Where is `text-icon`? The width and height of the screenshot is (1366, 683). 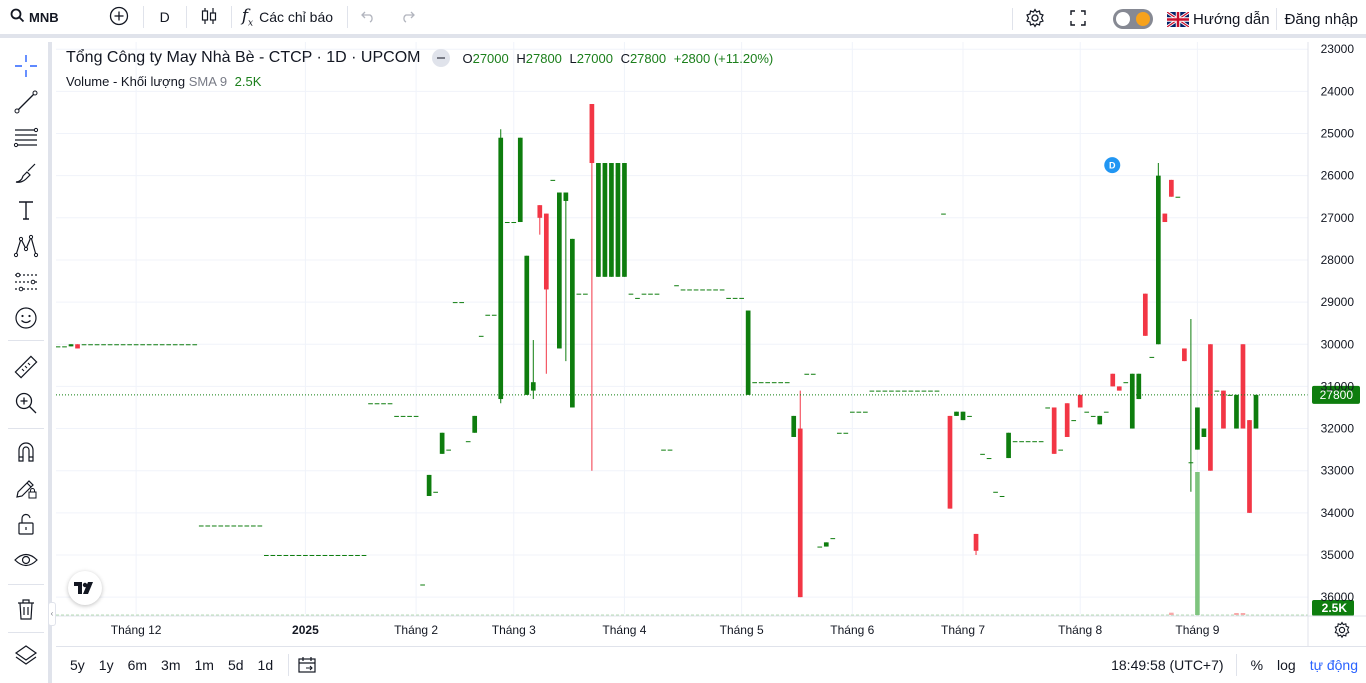 text-icon is located at coordinates (26, 210).